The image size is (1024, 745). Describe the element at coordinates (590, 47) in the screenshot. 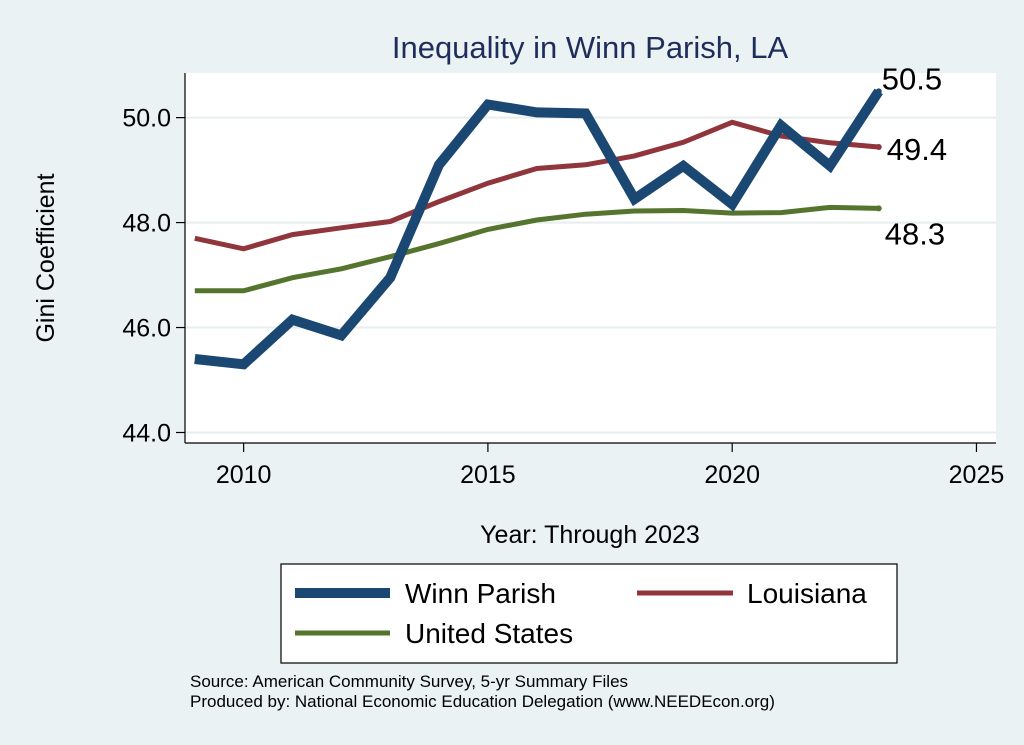

I see `chart-title: Inequality in Winn Parish, LA` at that location.